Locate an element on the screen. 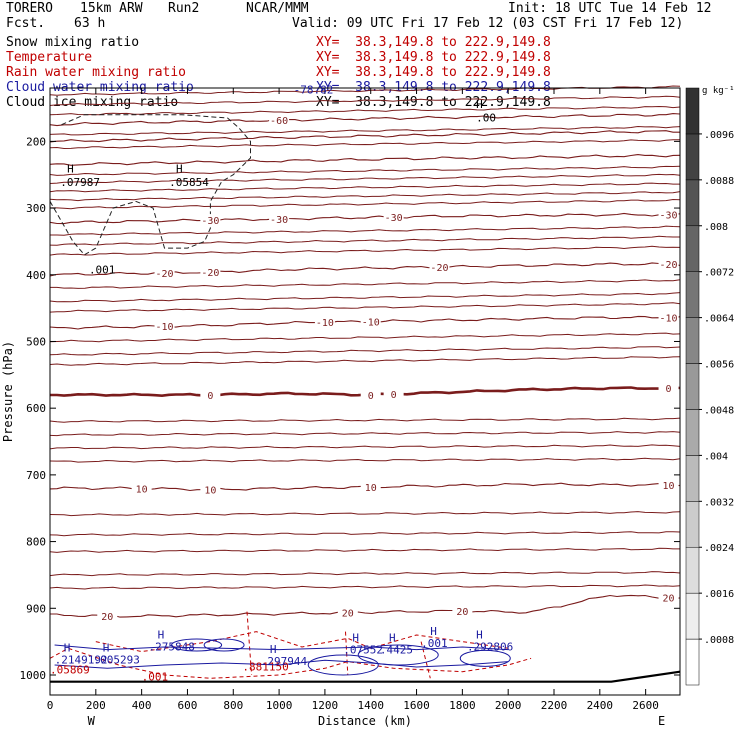  cloud-water-label: .2149192 is located at coordinates (81, 660).